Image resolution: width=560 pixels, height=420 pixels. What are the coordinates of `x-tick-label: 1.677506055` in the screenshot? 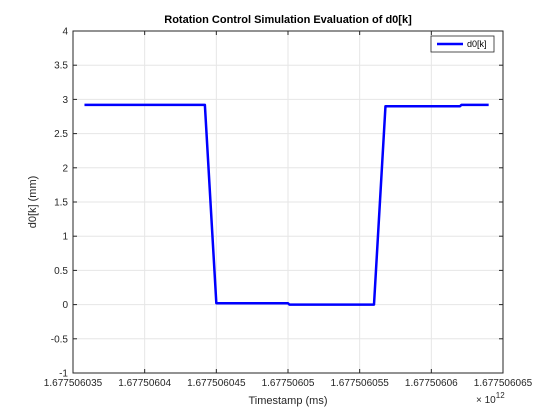 It's located at (359, 383).